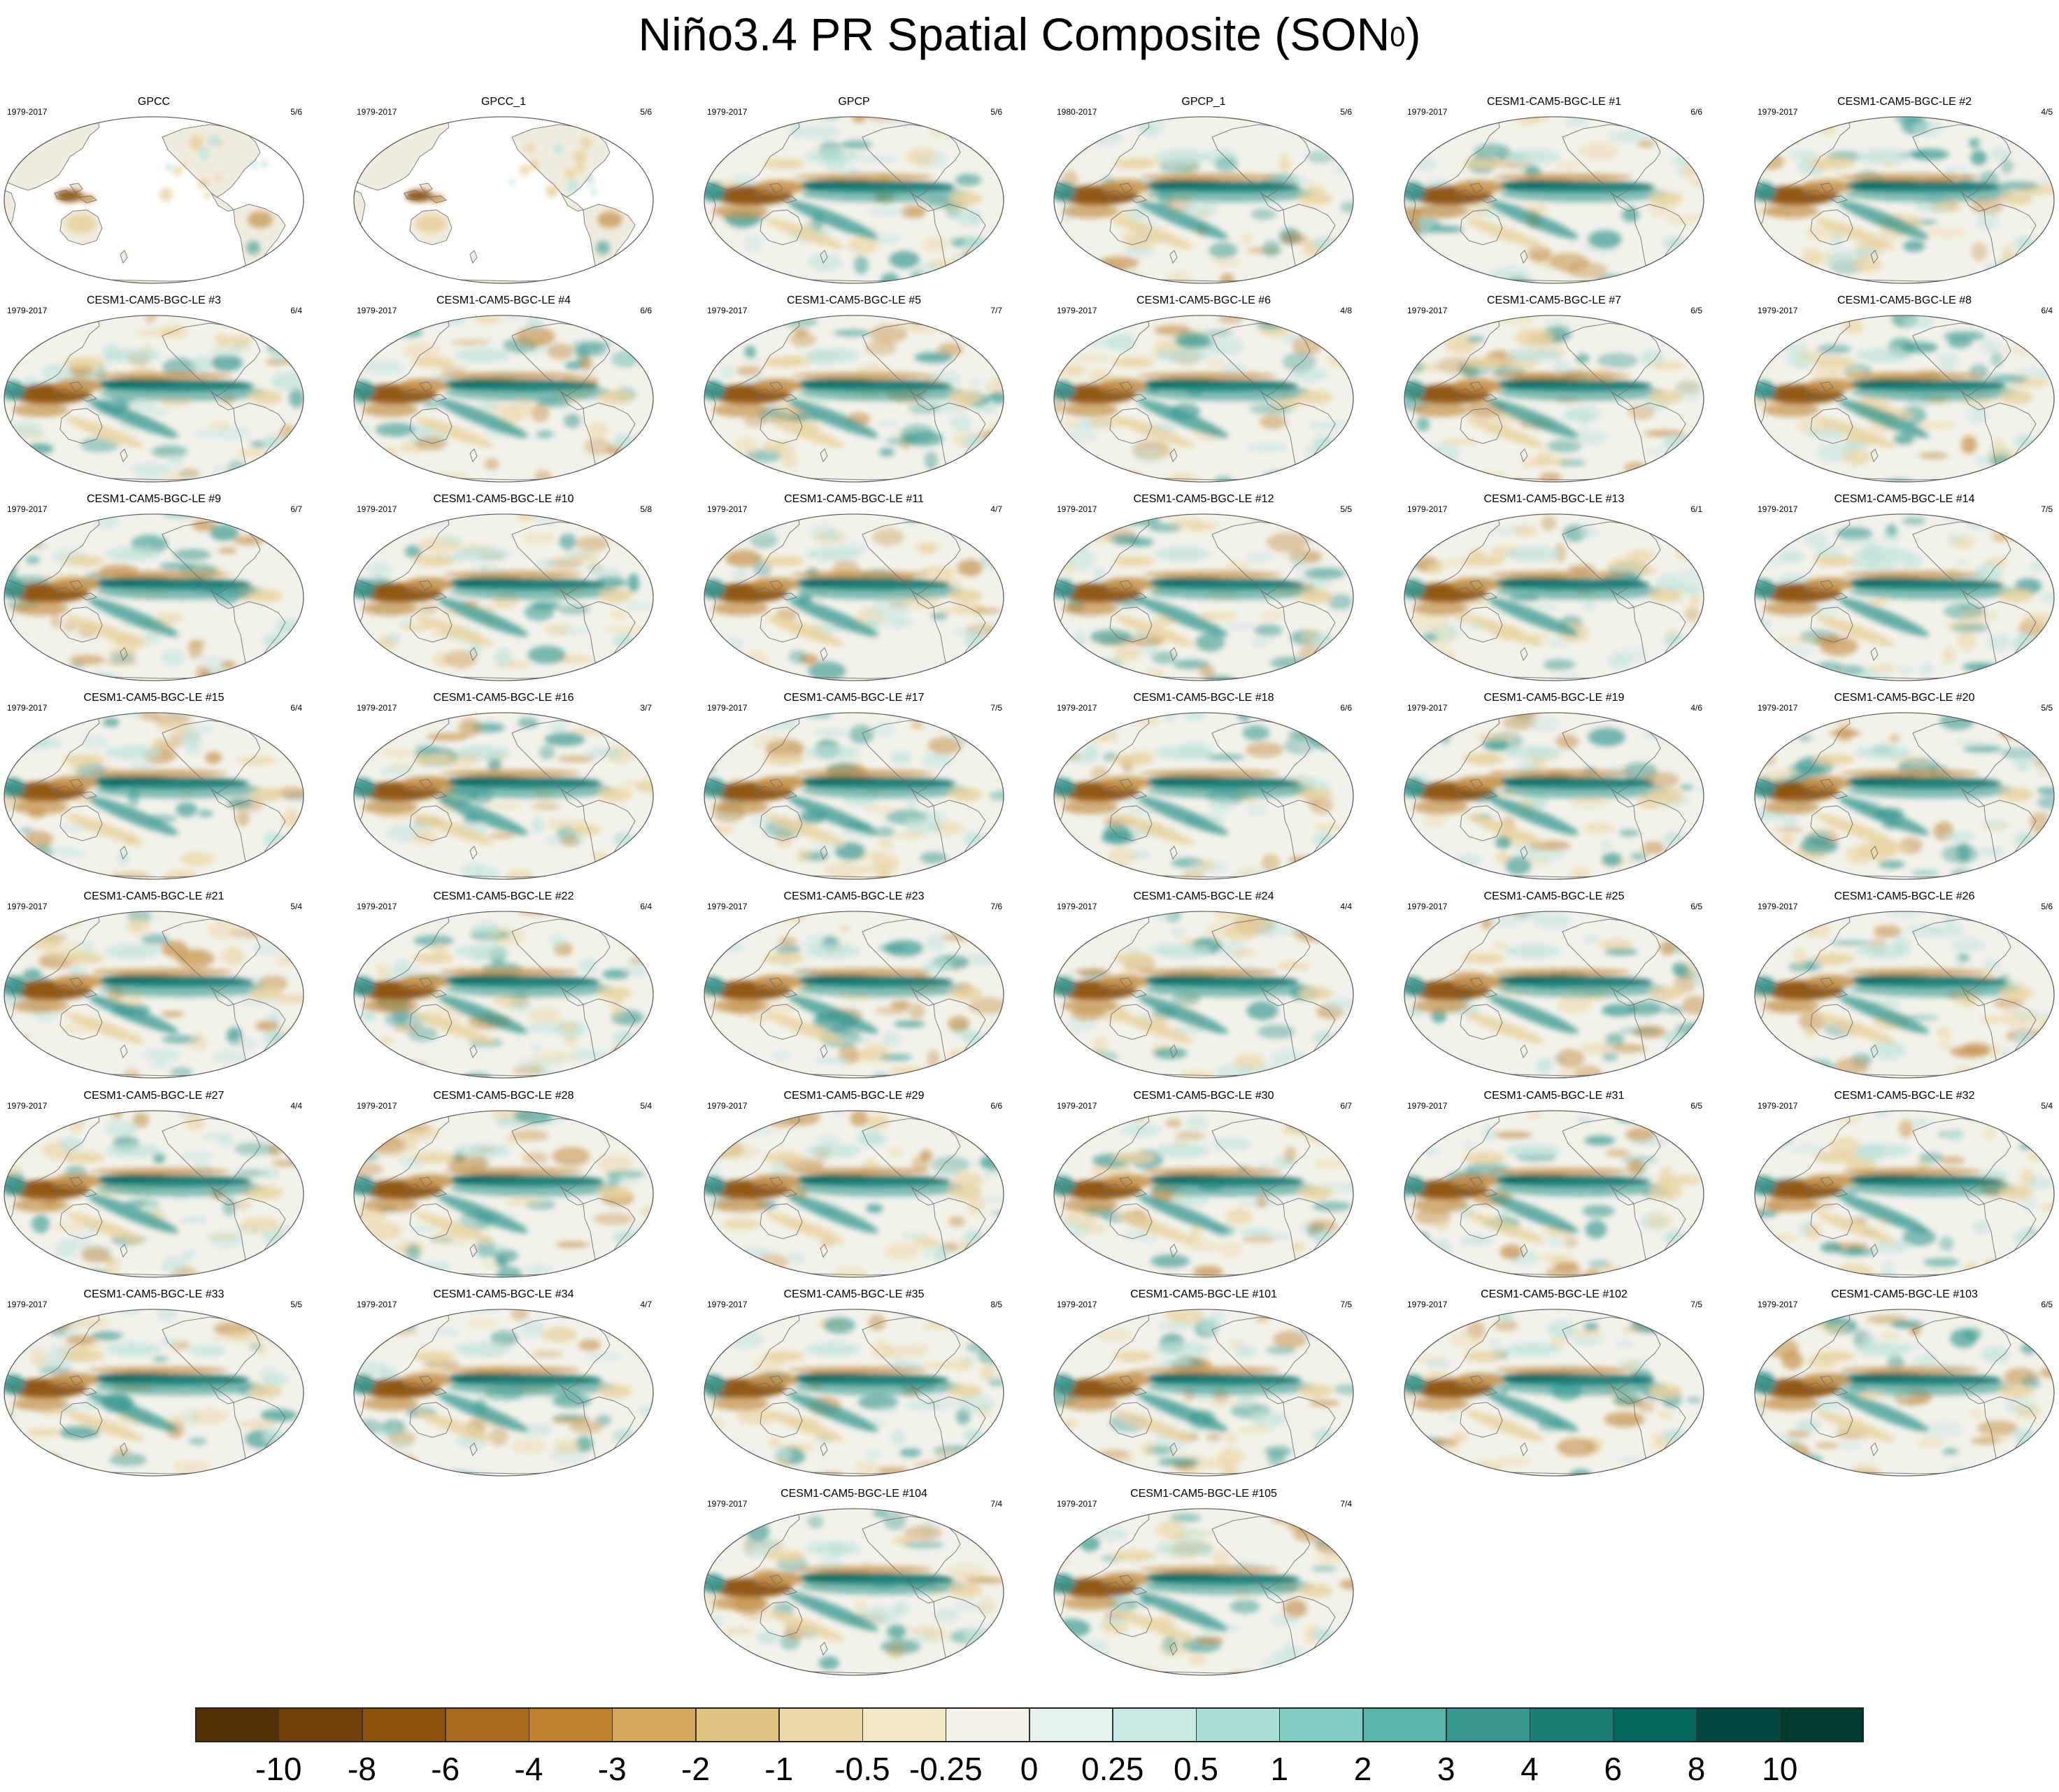  I want to click on map-panel: CESM1-CAM5-BGC-LE #17 1979-2017 7/5, so click(854, 787).